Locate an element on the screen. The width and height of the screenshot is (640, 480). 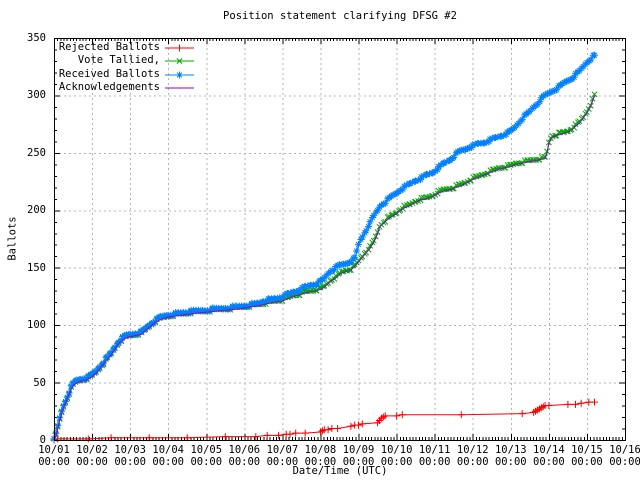
x-tick-label: 10/03 00:00 is located at coordinates (130, 456).